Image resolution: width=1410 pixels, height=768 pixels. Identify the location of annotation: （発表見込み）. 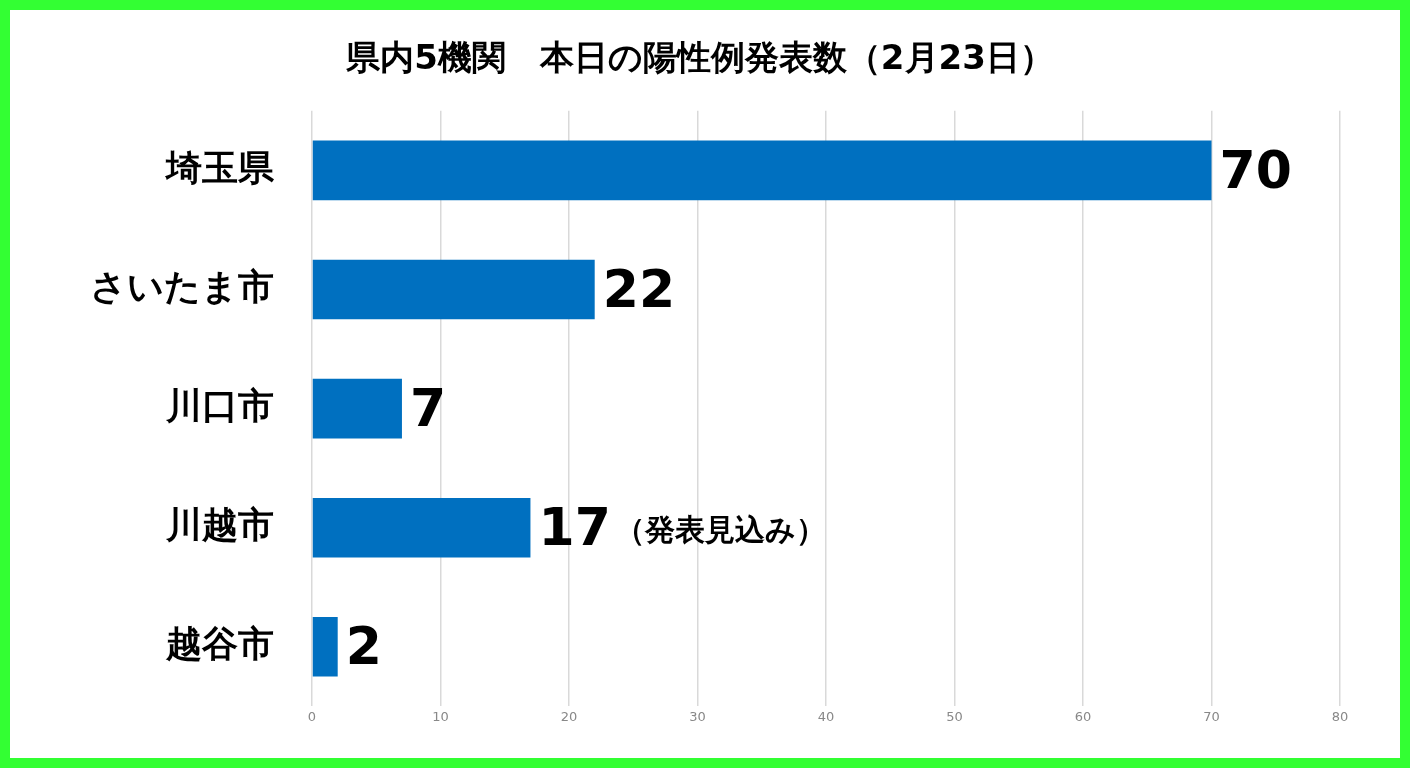
(720, 529).